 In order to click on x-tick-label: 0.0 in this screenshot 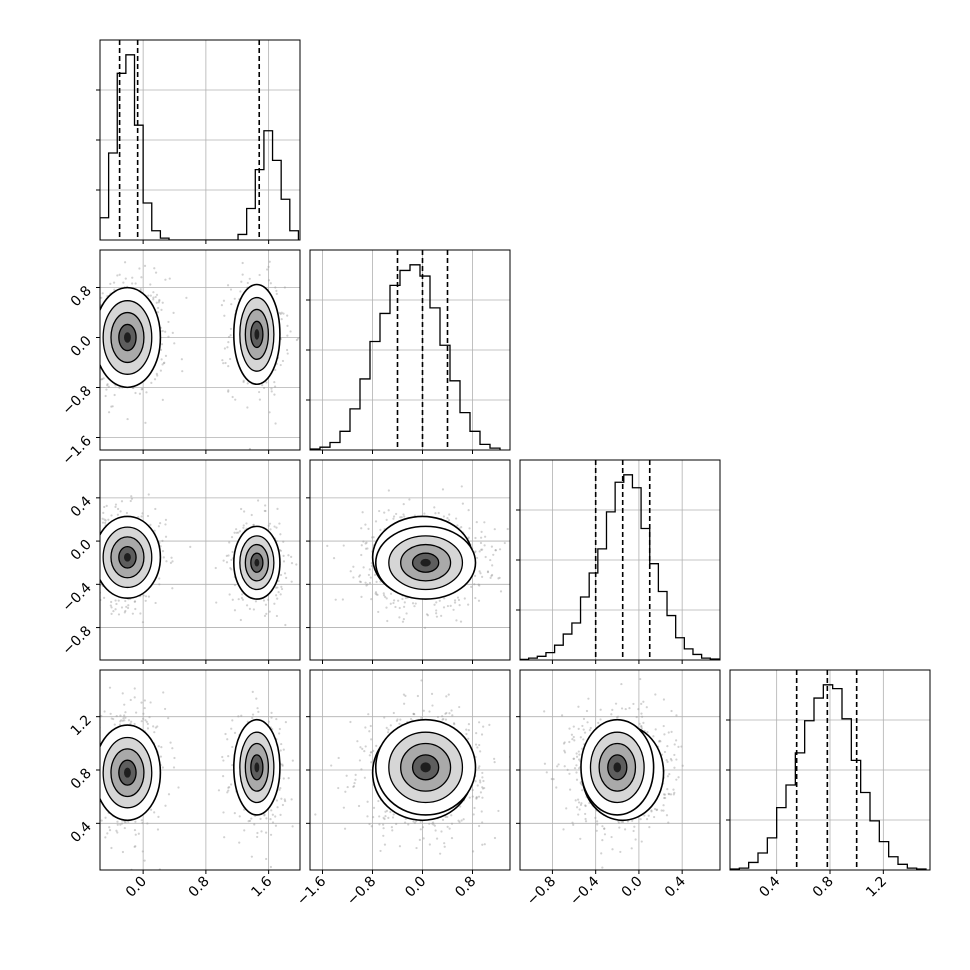, I will do `click(136, 887)`.